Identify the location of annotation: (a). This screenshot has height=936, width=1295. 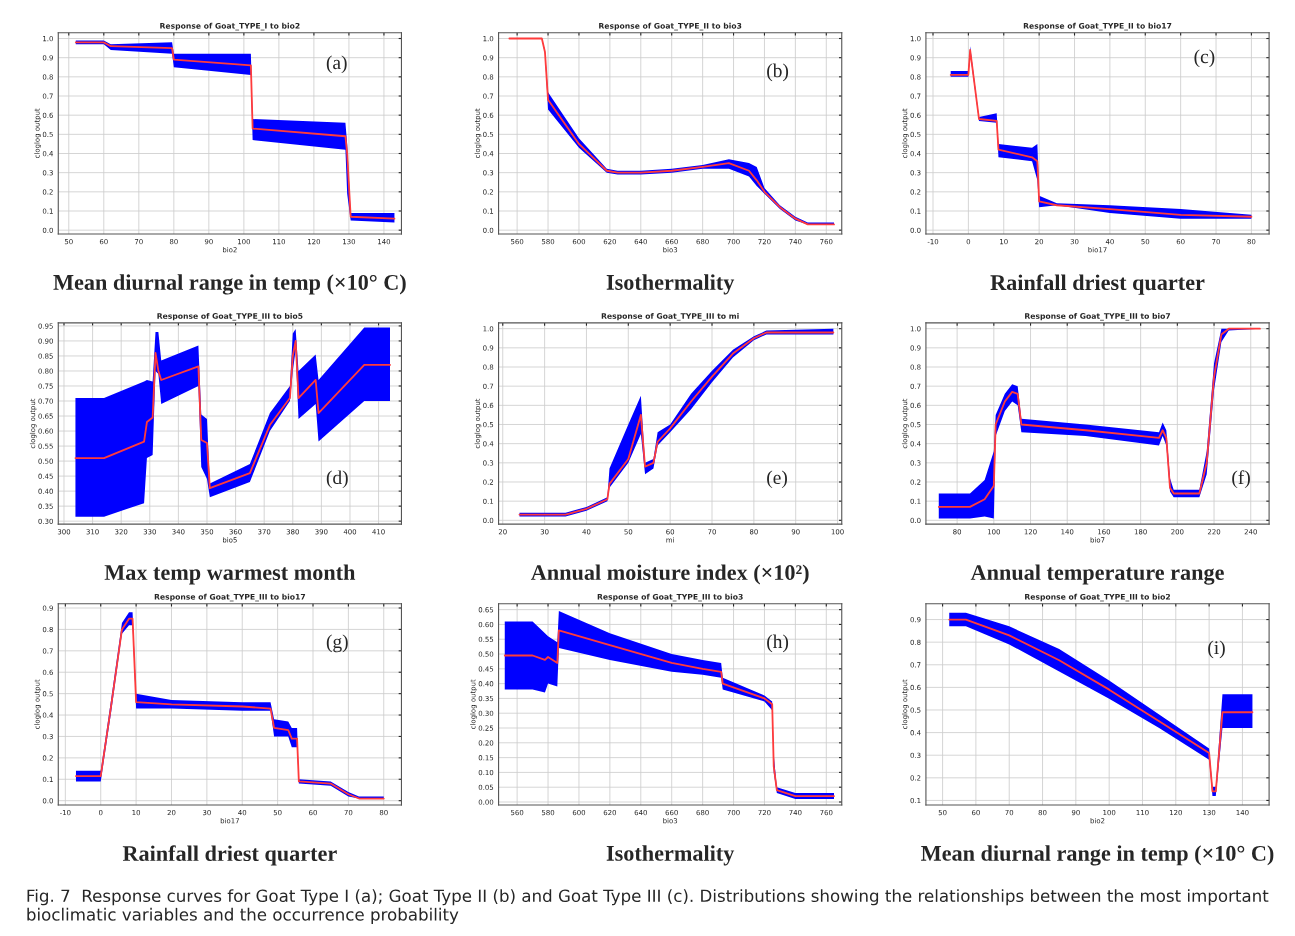
(336, 64).